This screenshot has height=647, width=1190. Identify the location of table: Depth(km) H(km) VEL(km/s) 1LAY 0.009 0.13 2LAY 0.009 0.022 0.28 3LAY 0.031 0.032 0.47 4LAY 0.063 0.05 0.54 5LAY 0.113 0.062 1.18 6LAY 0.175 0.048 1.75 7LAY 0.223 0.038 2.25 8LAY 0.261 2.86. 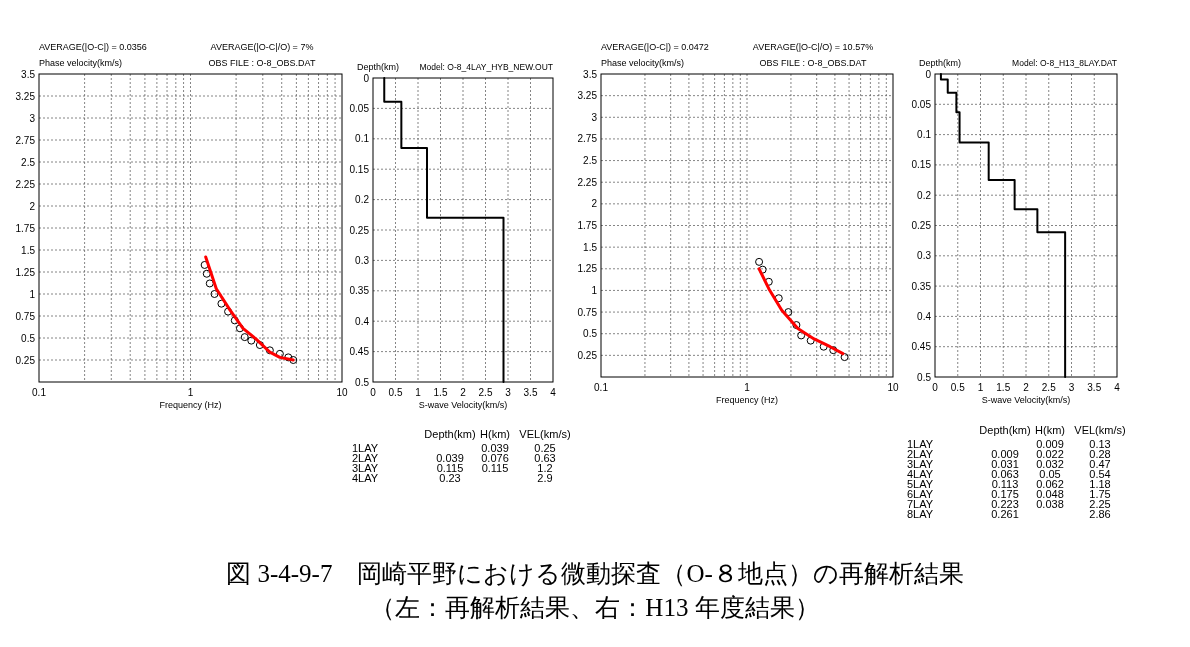
(1016, 472).